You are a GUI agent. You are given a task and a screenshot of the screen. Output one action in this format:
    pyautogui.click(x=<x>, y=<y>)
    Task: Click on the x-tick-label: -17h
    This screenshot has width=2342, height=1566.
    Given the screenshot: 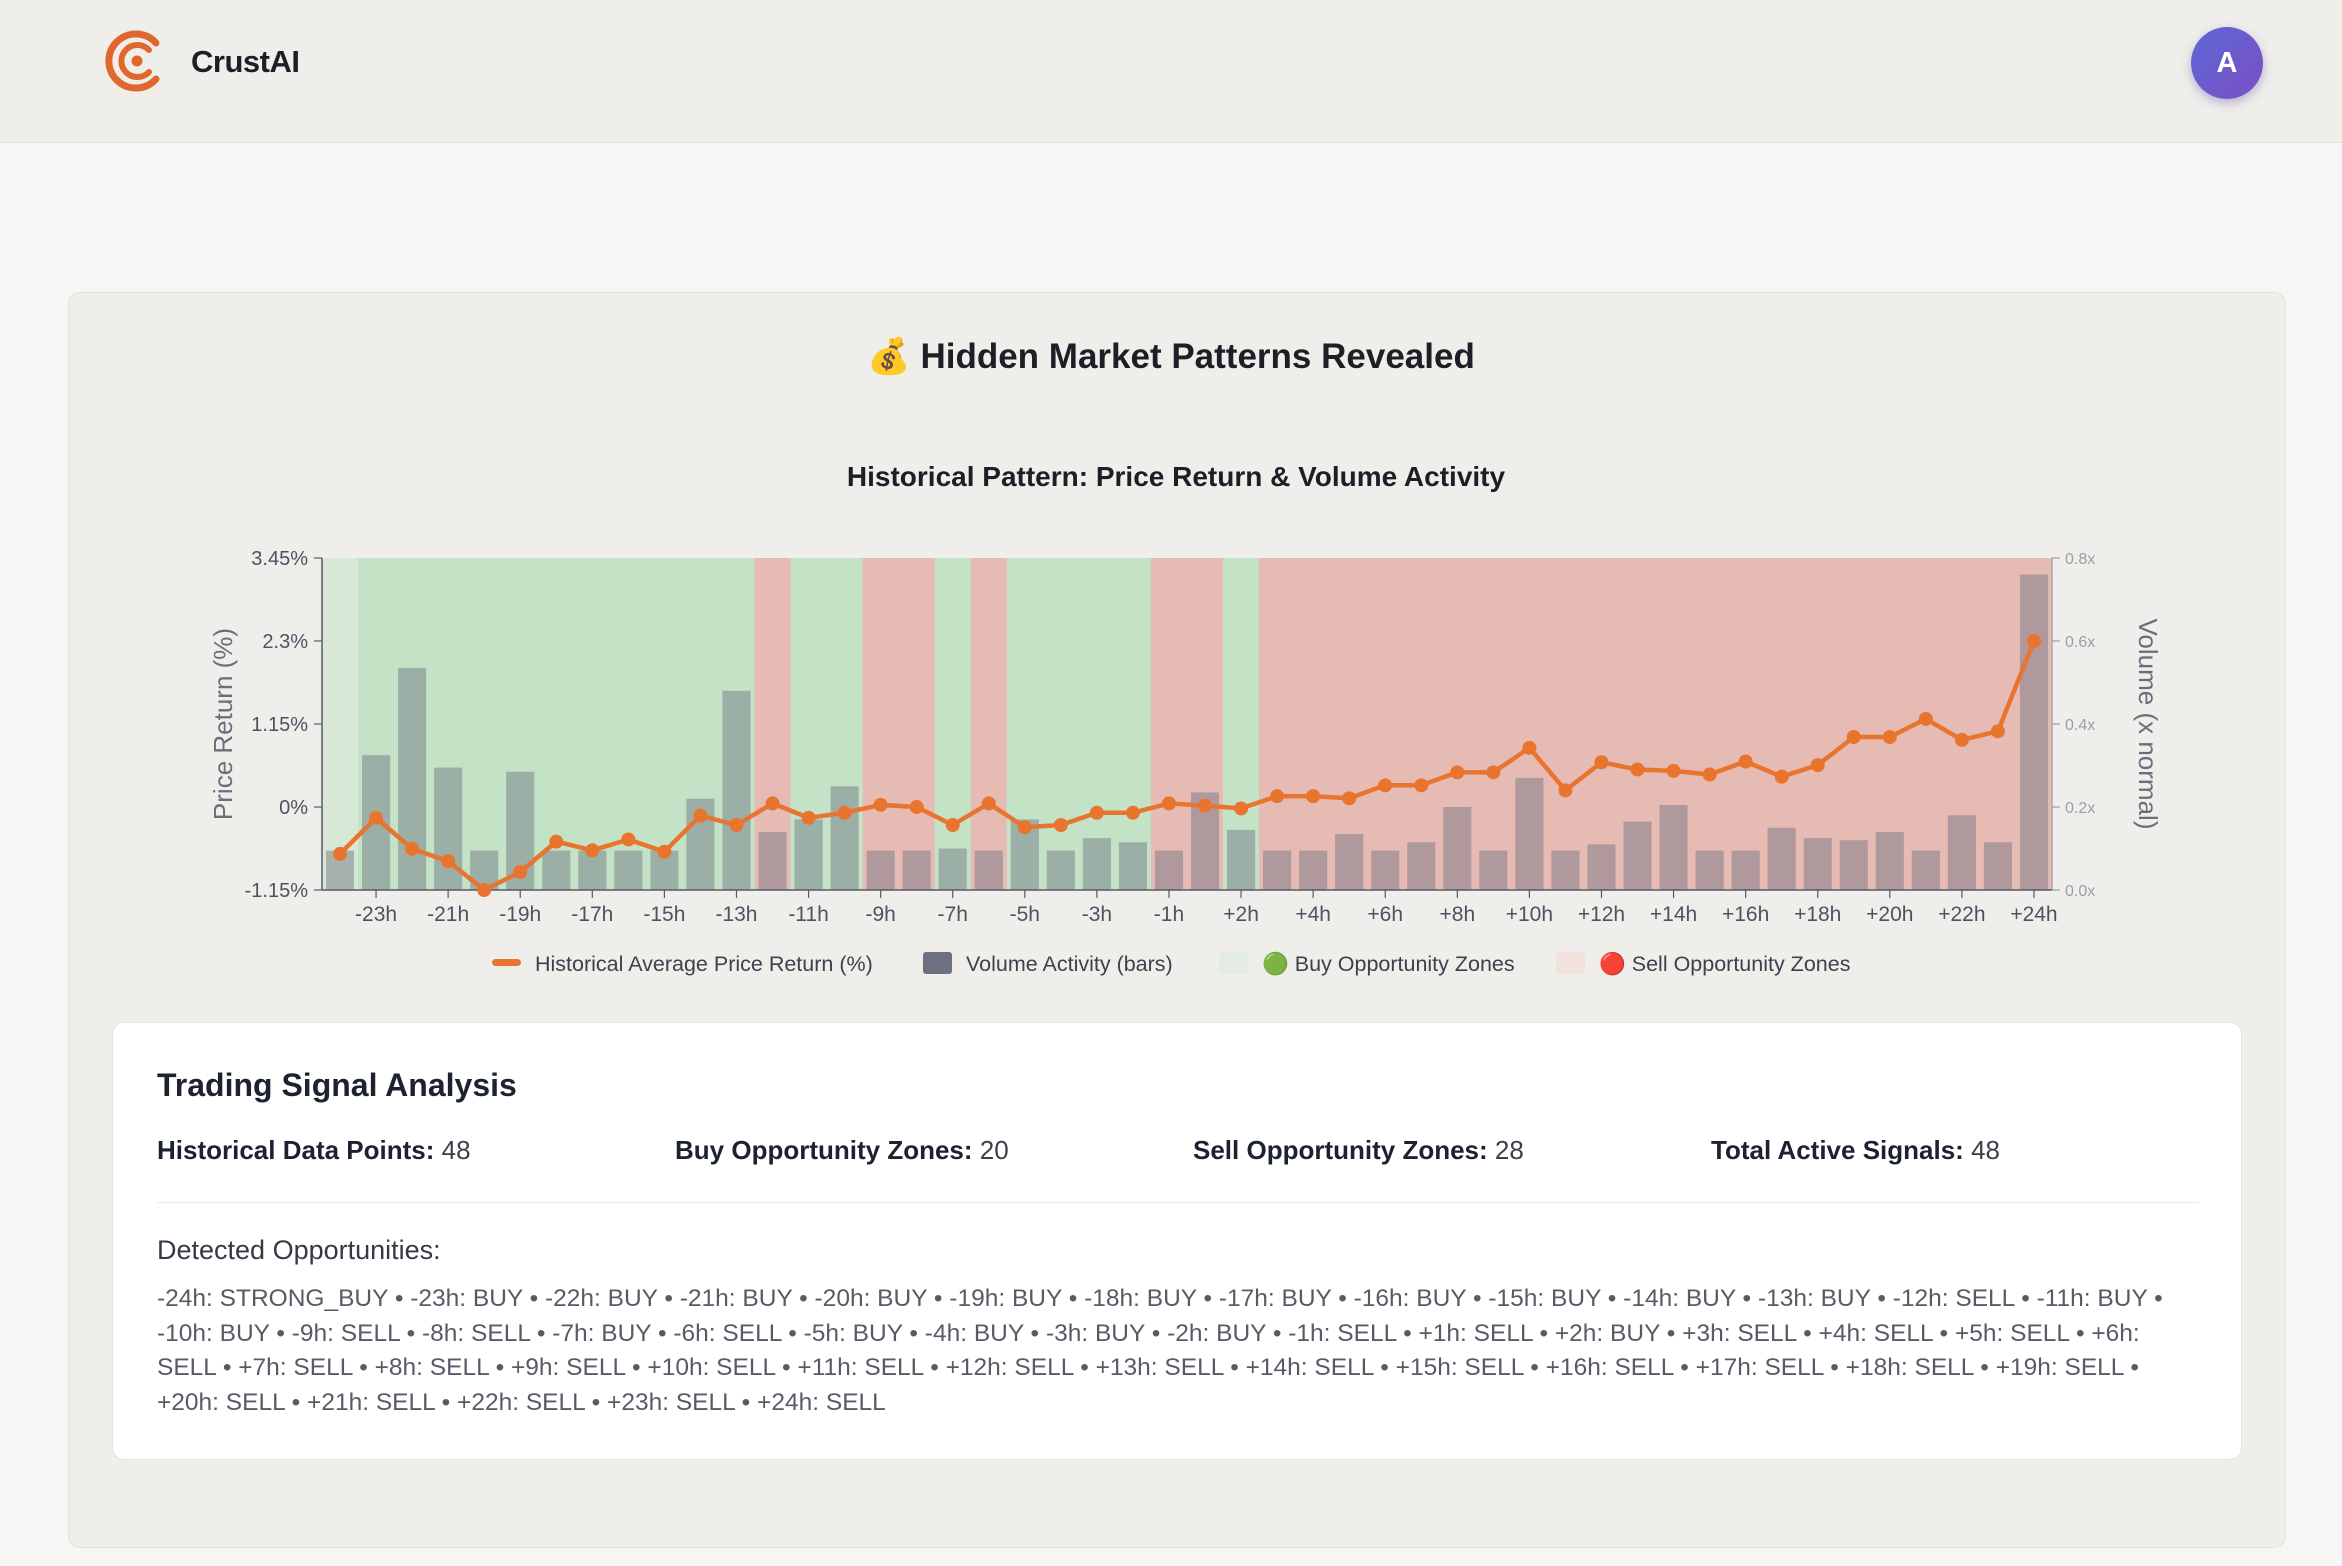 What is the action you would take?
    pyautogui.click(x=592, y=914)
    